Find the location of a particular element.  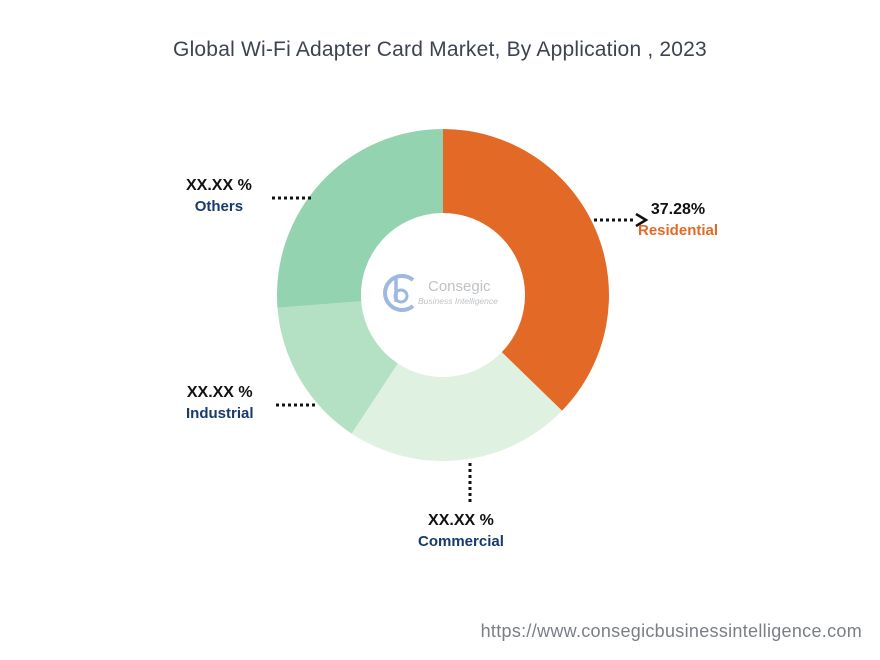

slice-value-others: XX.XX % is located at coordinates (219, 185).